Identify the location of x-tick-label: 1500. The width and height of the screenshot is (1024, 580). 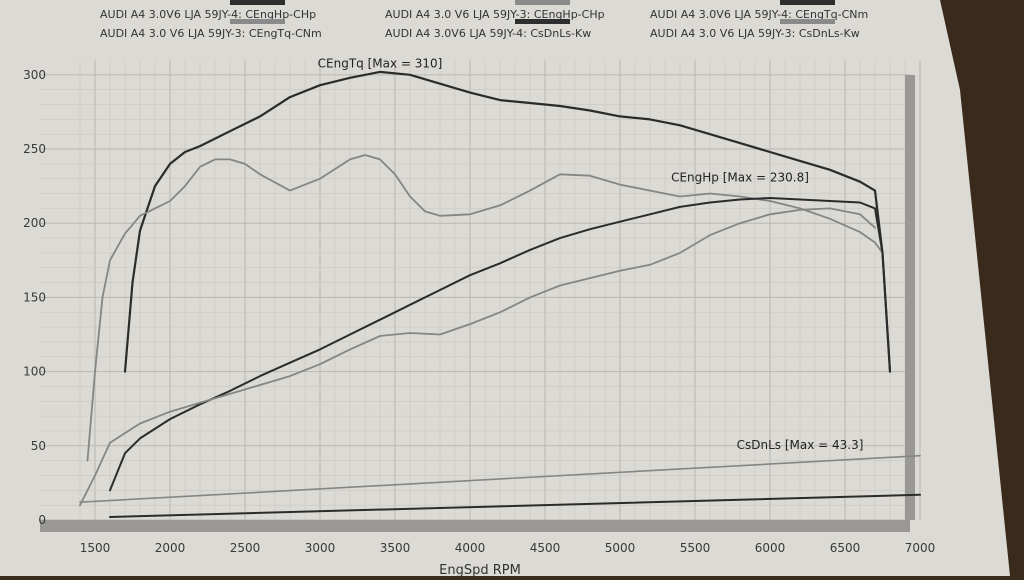
(95, 548).